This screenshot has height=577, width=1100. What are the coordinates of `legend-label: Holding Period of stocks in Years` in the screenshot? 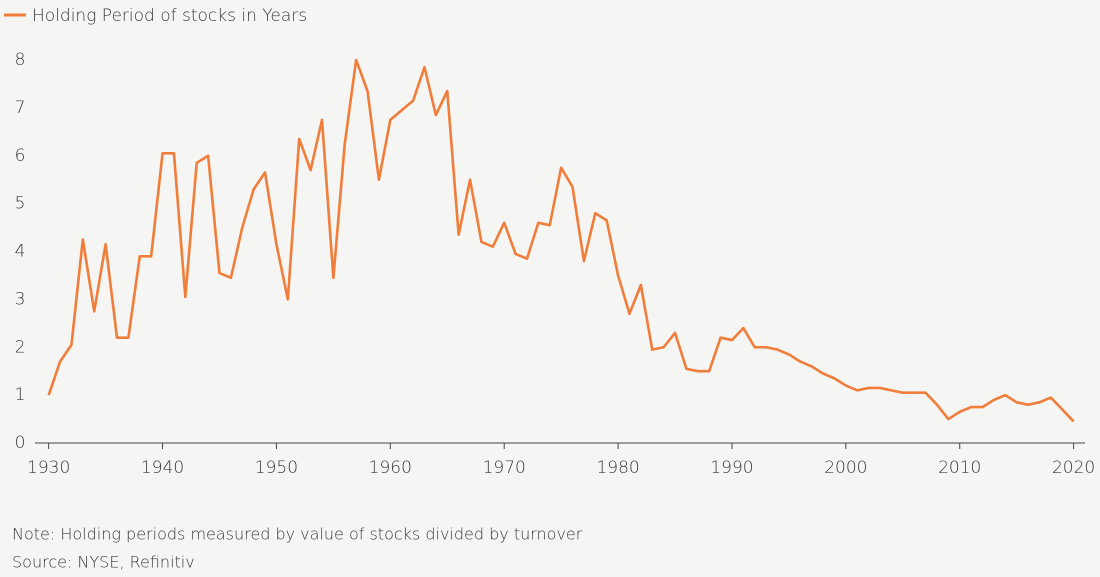 It's located at (169, 16).